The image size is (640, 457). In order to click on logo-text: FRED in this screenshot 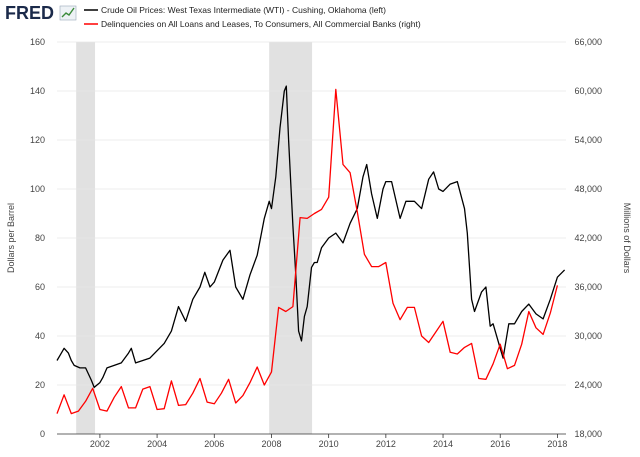, I will do `click(29, 13)`.